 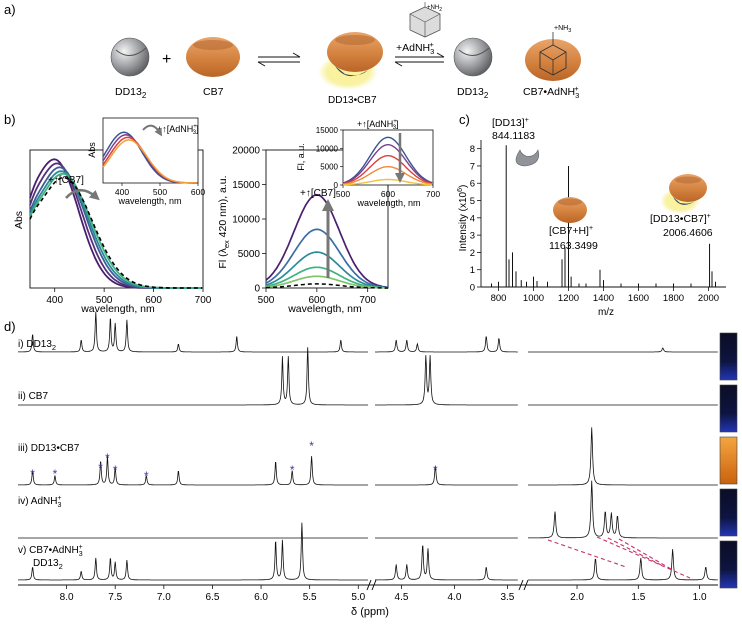 What do you see at coordinates (463, 218) in the screenshot?
I see `ms-ylabel: Intensity (x106)` at bounding box center [463, 218].